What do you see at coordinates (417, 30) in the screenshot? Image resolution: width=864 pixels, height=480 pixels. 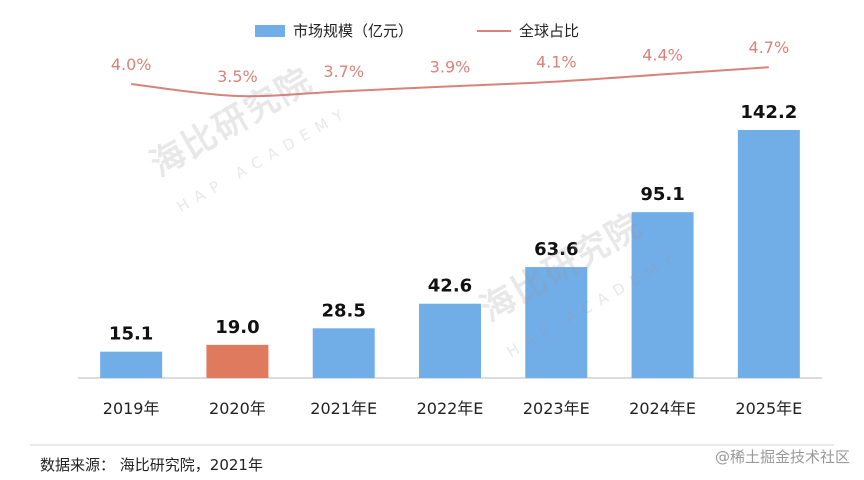 I see `legend: 市场规模（亿元） 全球占比` at bounding box center [417, 30].